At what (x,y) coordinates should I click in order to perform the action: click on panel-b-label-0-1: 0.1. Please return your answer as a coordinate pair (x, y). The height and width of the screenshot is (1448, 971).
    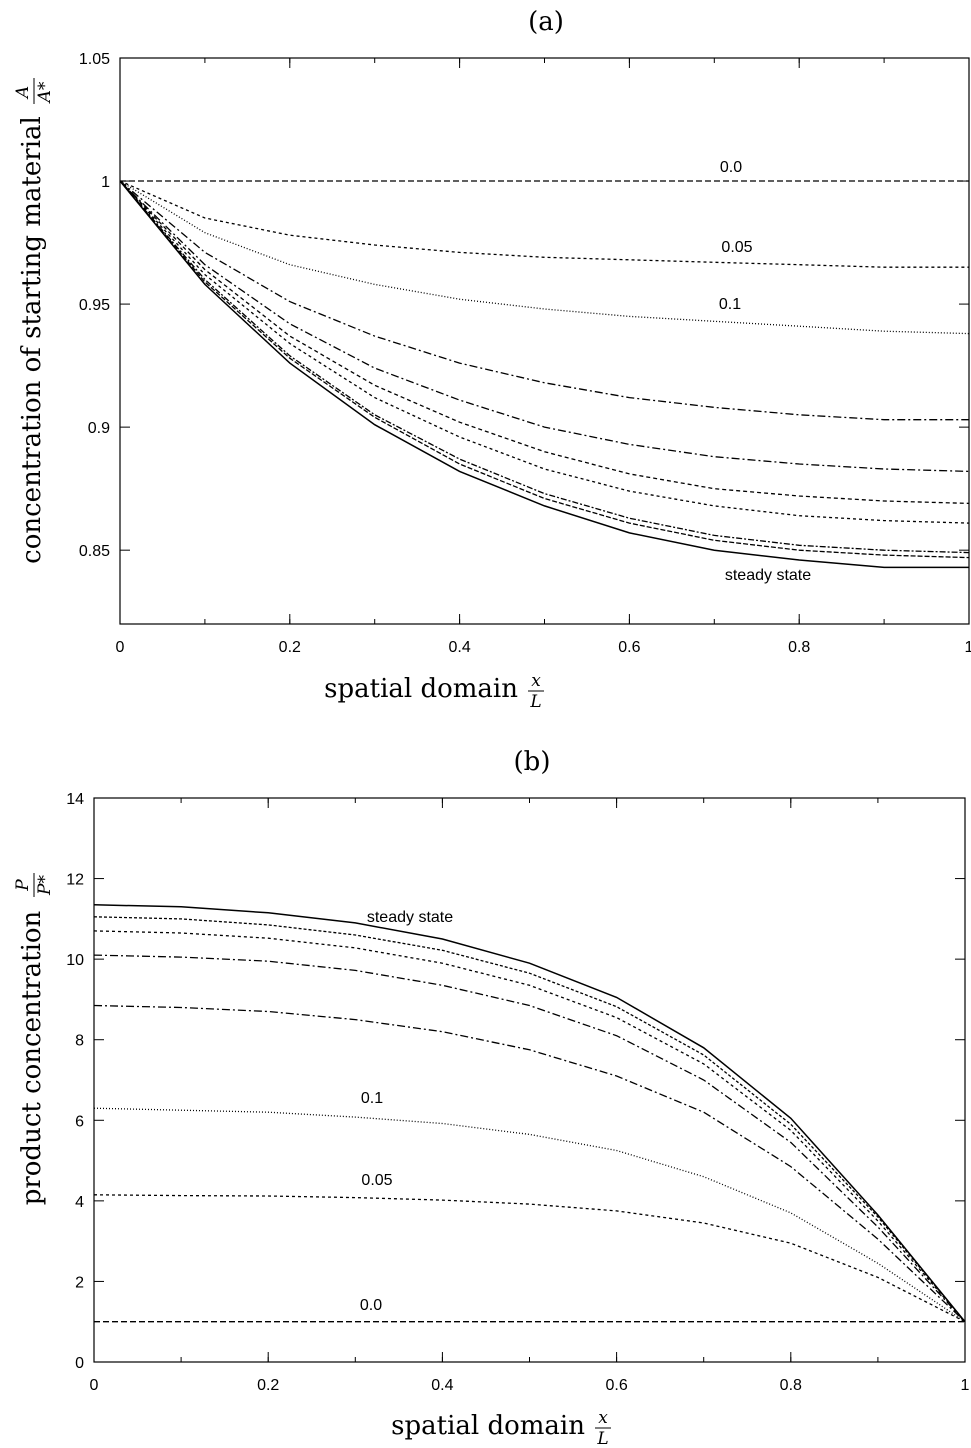
    Looking at the image, I should click on (372, 1098).